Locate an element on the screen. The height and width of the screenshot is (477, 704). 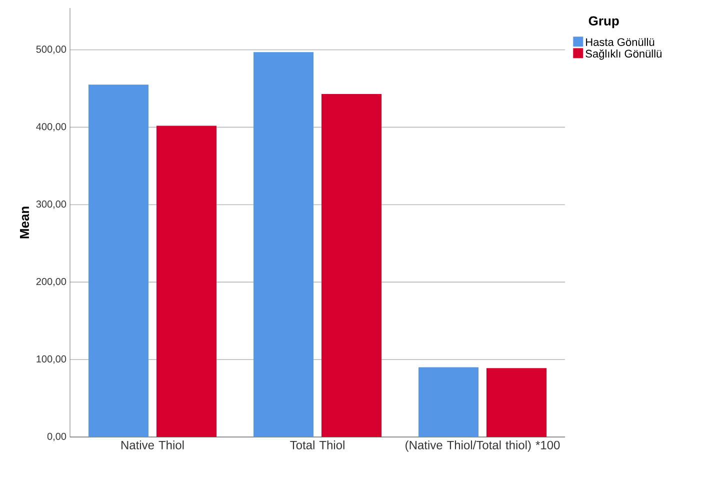
legend-label: Sağlıklı Gönüllü is located at coordinates (624, 54).